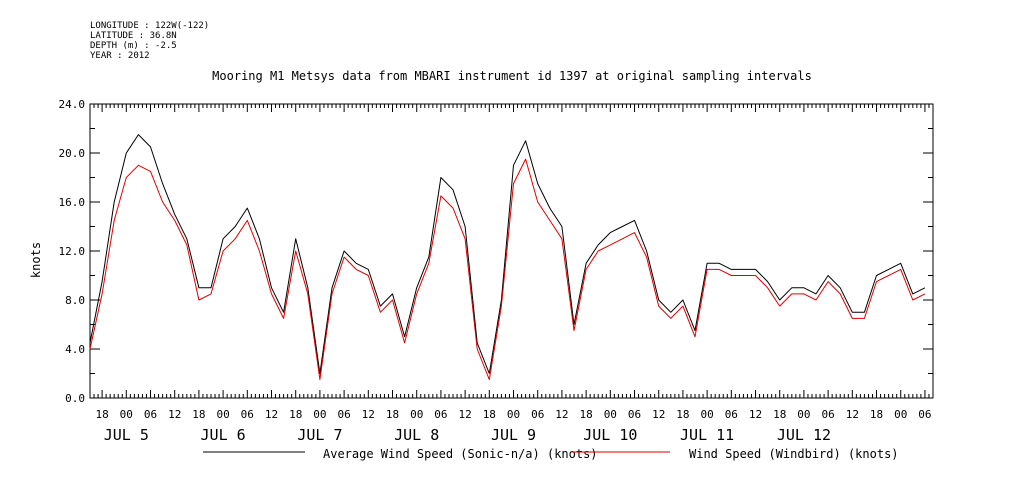 The width and height of the screenshot is (1009, 504). What do you see at coordinates (513, 435) in the screenshot?
I see `x-day-label: JUL 9` at bounding box center [513, 435].